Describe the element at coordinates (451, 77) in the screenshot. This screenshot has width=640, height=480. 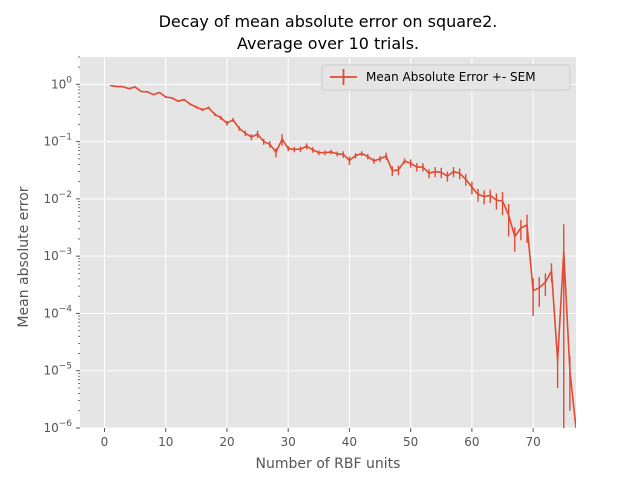
I see `legend-entry-label: Mean Absolute Error +- SEM` at that location.